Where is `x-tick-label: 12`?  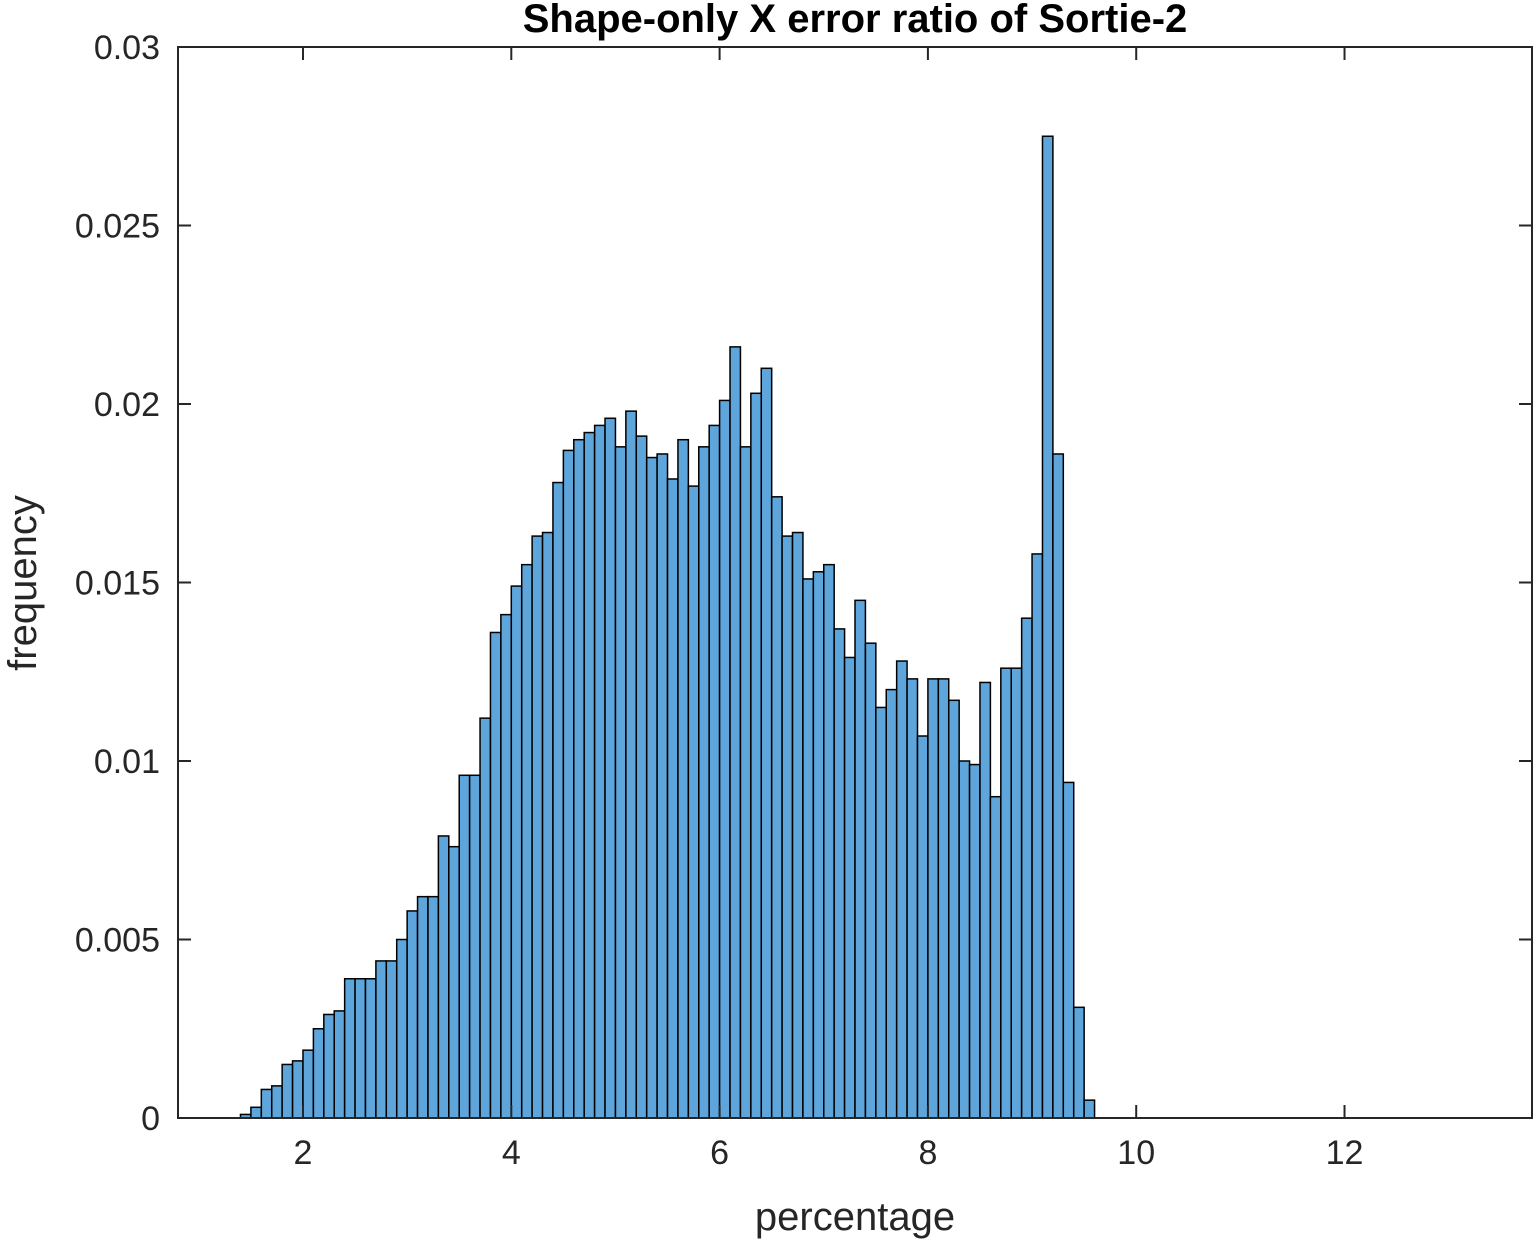 x-tick-label: 12 is located at coordinates (1345, 1153).